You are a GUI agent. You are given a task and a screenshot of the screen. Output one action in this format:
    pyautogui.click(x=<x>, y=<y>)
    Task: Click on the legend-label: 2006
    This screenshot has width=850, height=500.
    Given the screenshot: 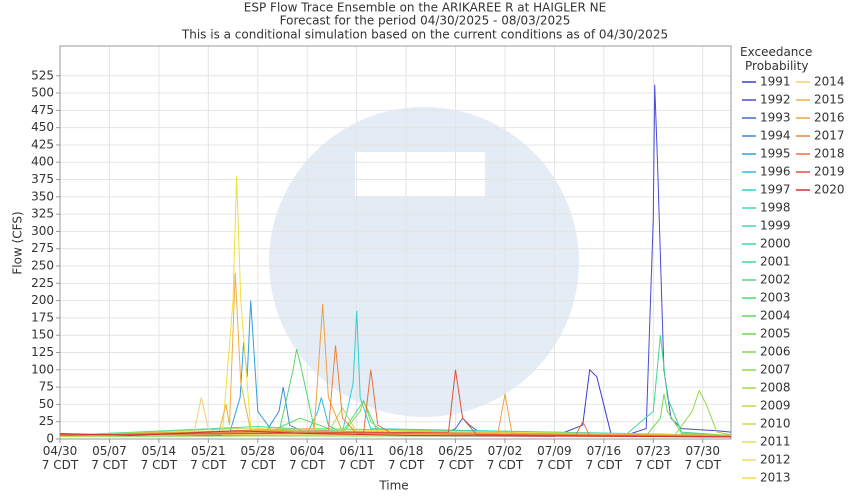 What is the action you would take?
    pyautogui.click(x=775, y=352)
    